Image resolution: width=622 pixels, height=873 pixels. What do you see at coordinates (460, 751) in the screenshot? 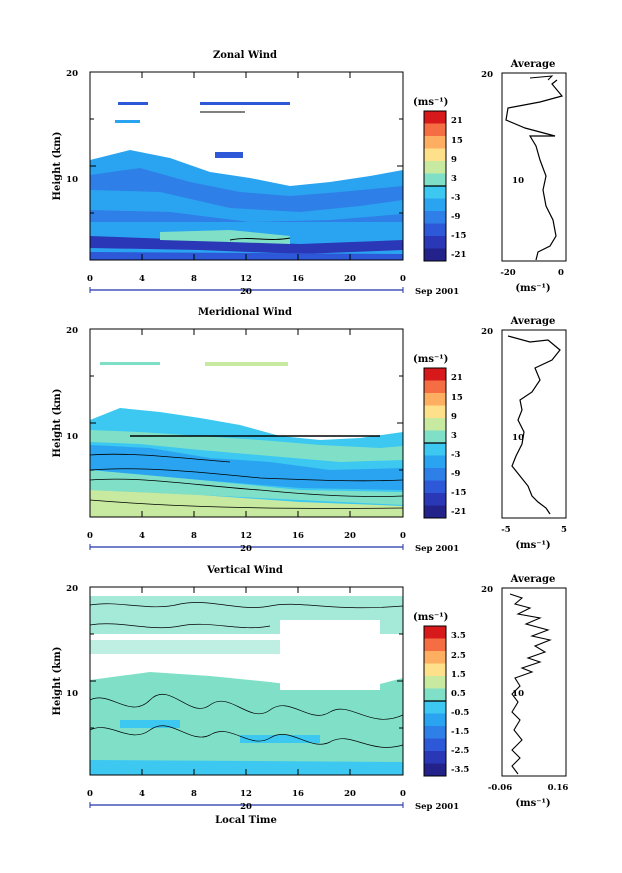
I see `colorbar-label: -2.5` at bounding box center [460, 751].